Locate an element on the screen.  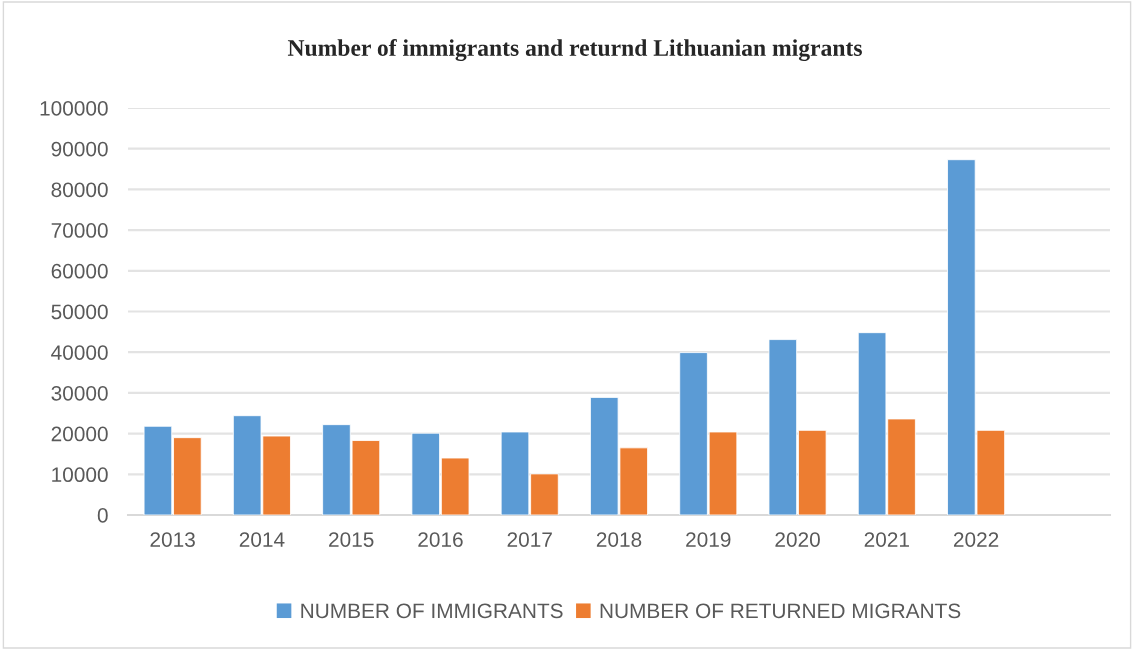
y-tick-label: 0 is located at coordinates (102, 515).